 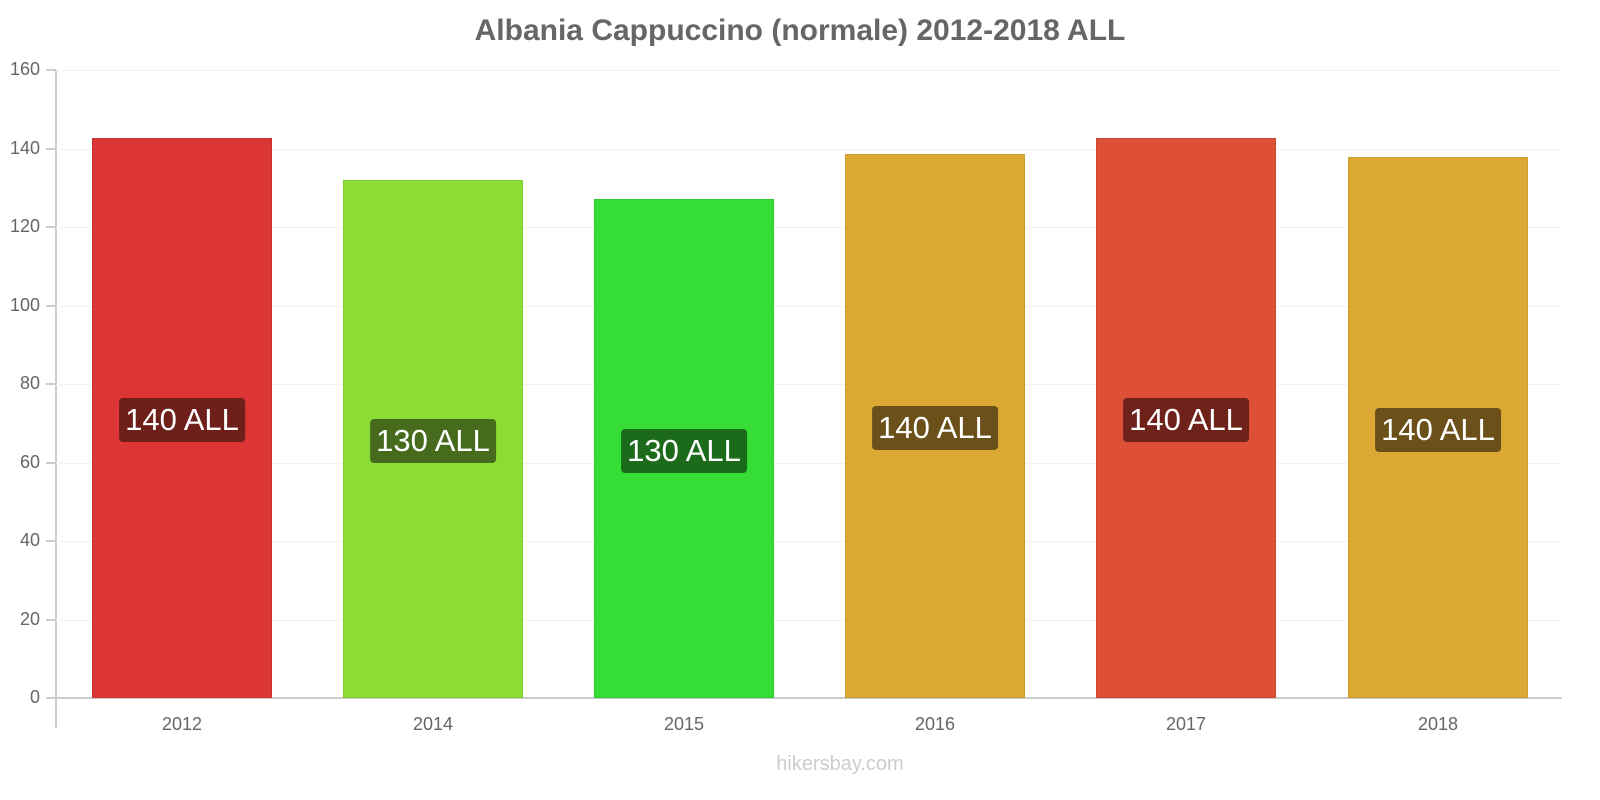 What do you see at coordinates (29, 540) in the screenshot?
I see `y-tick-label: 40` at bounding box center [29, 540].